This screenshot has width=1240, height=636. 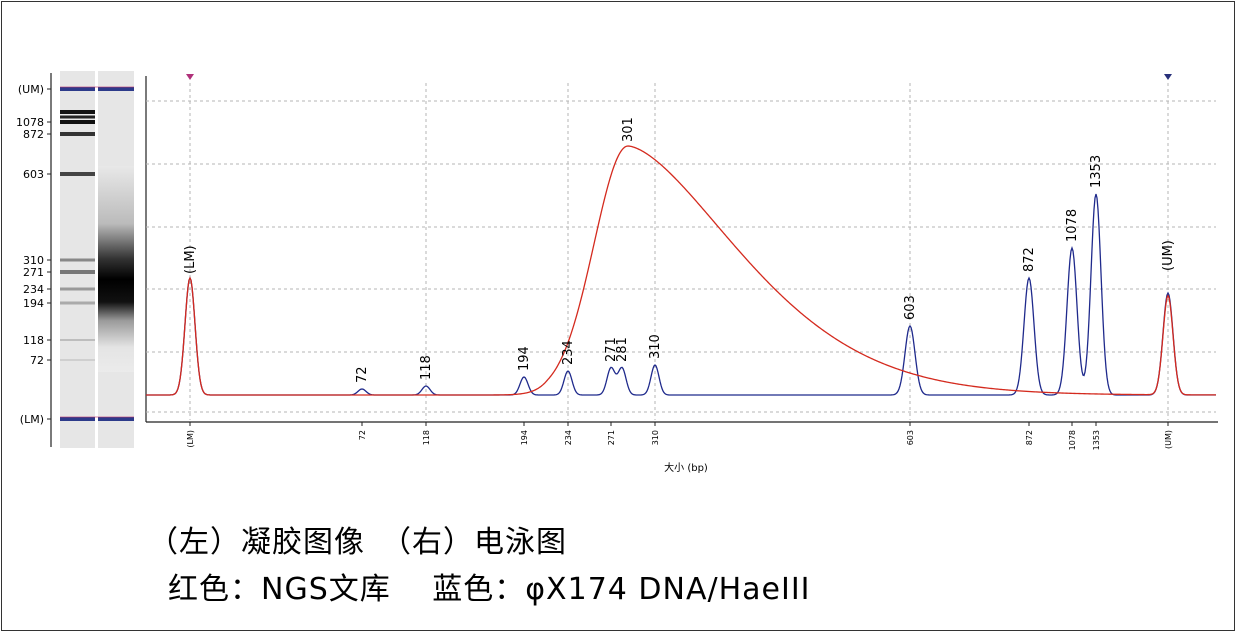 What do you see at coordinates (33, 260) in the screenshot?
I see `gel-size-label: 310` at bounding box center [33, 260].